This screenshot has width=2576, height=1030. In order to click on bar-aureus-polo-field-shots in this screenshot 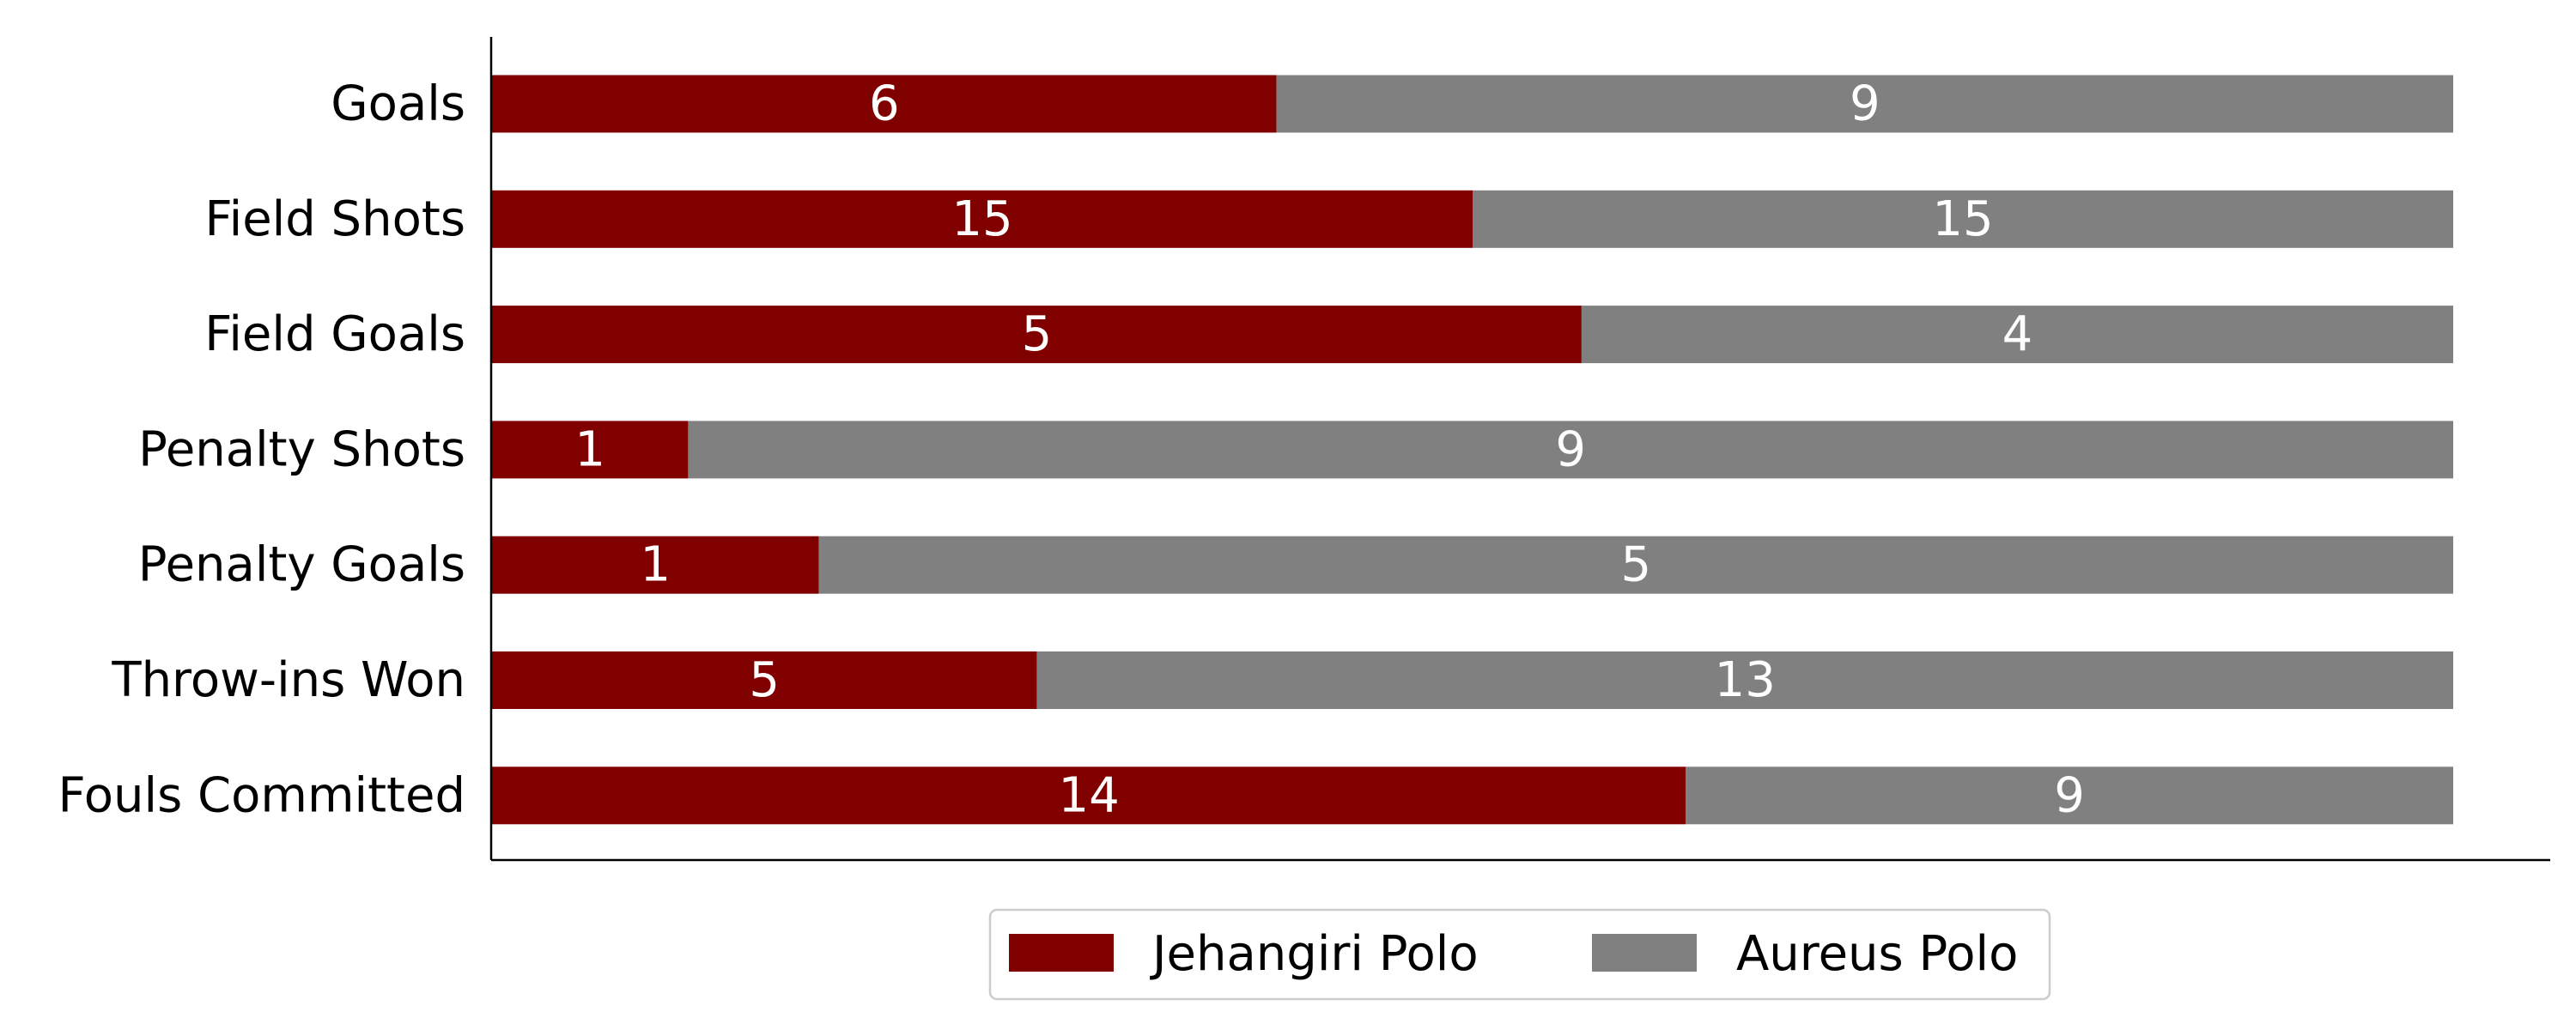, I will do `click(1963, 219)`.